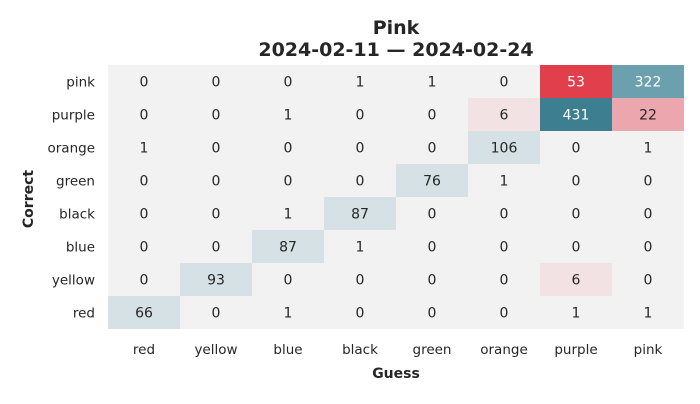  I want to click on chart-subtitle: 2024-02-11 — 2024-02-24, so click(395, 50).